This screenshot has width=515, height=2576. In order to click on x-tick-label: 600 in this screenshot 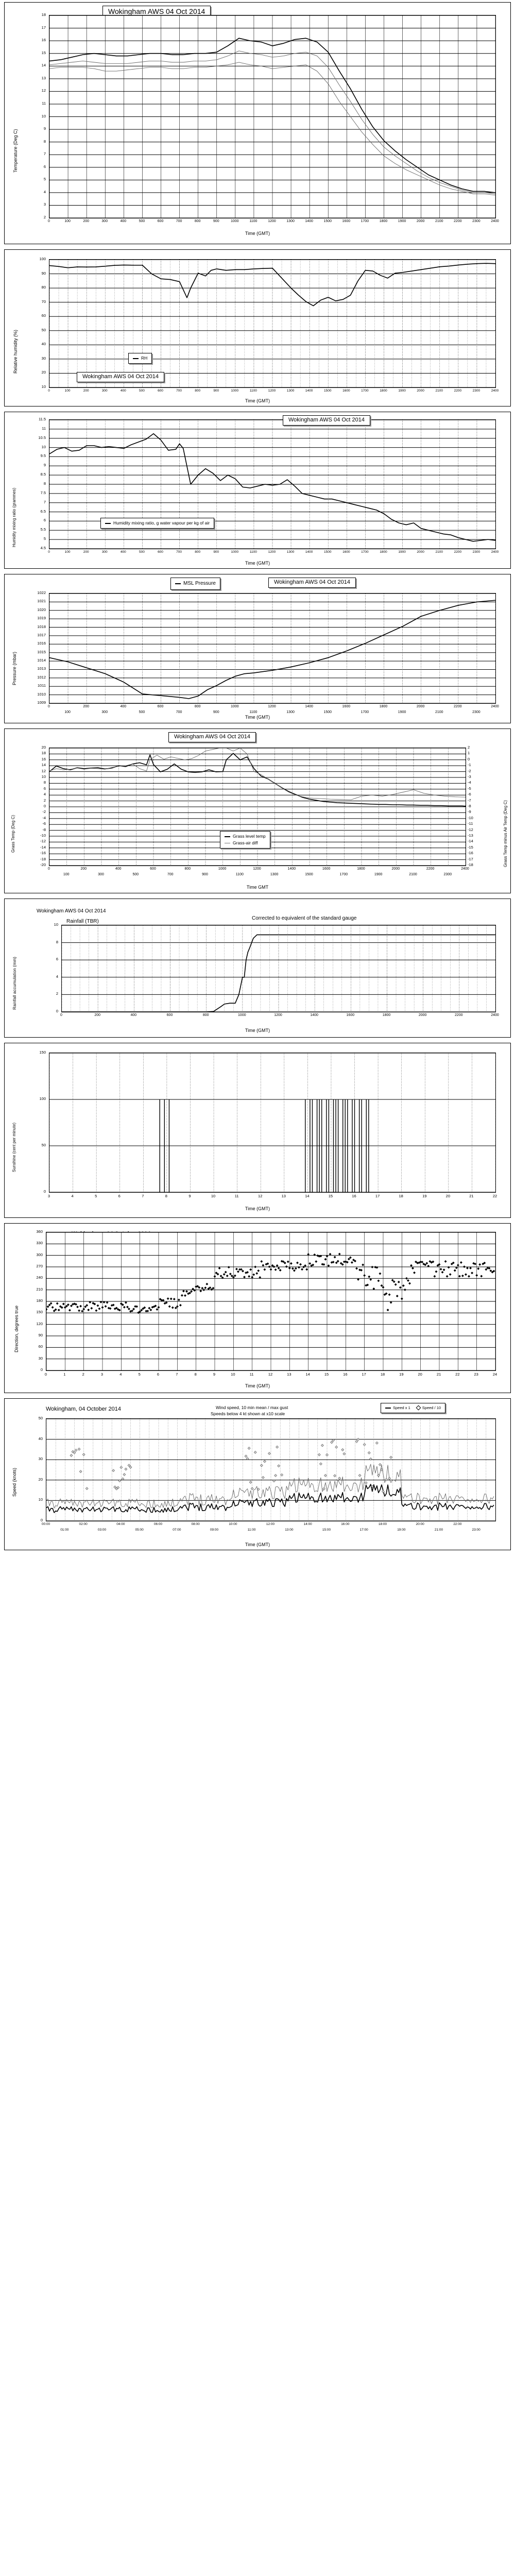, I will do `click(153, 869)`.